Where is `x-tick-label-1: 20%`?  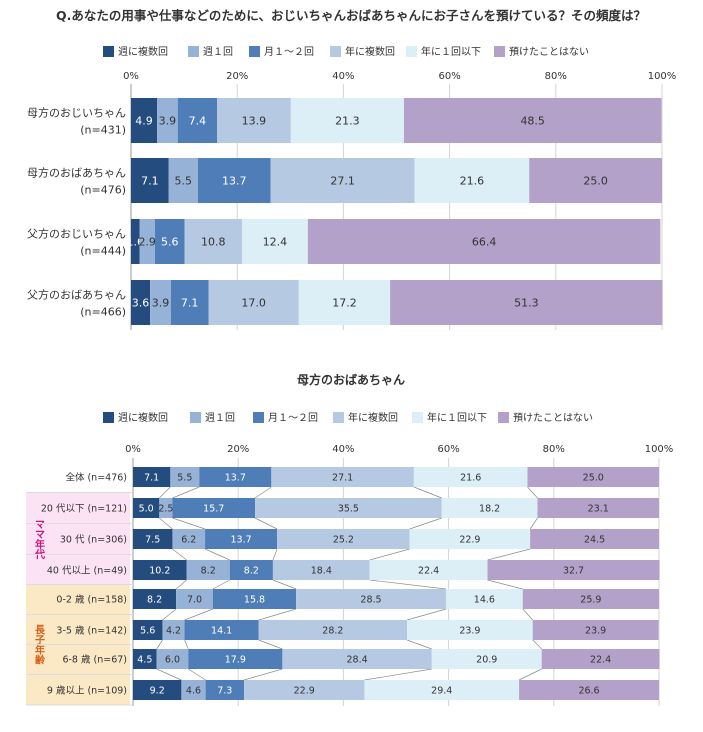
x-tick-label-1: 20% is located at coordinates (238, 449).